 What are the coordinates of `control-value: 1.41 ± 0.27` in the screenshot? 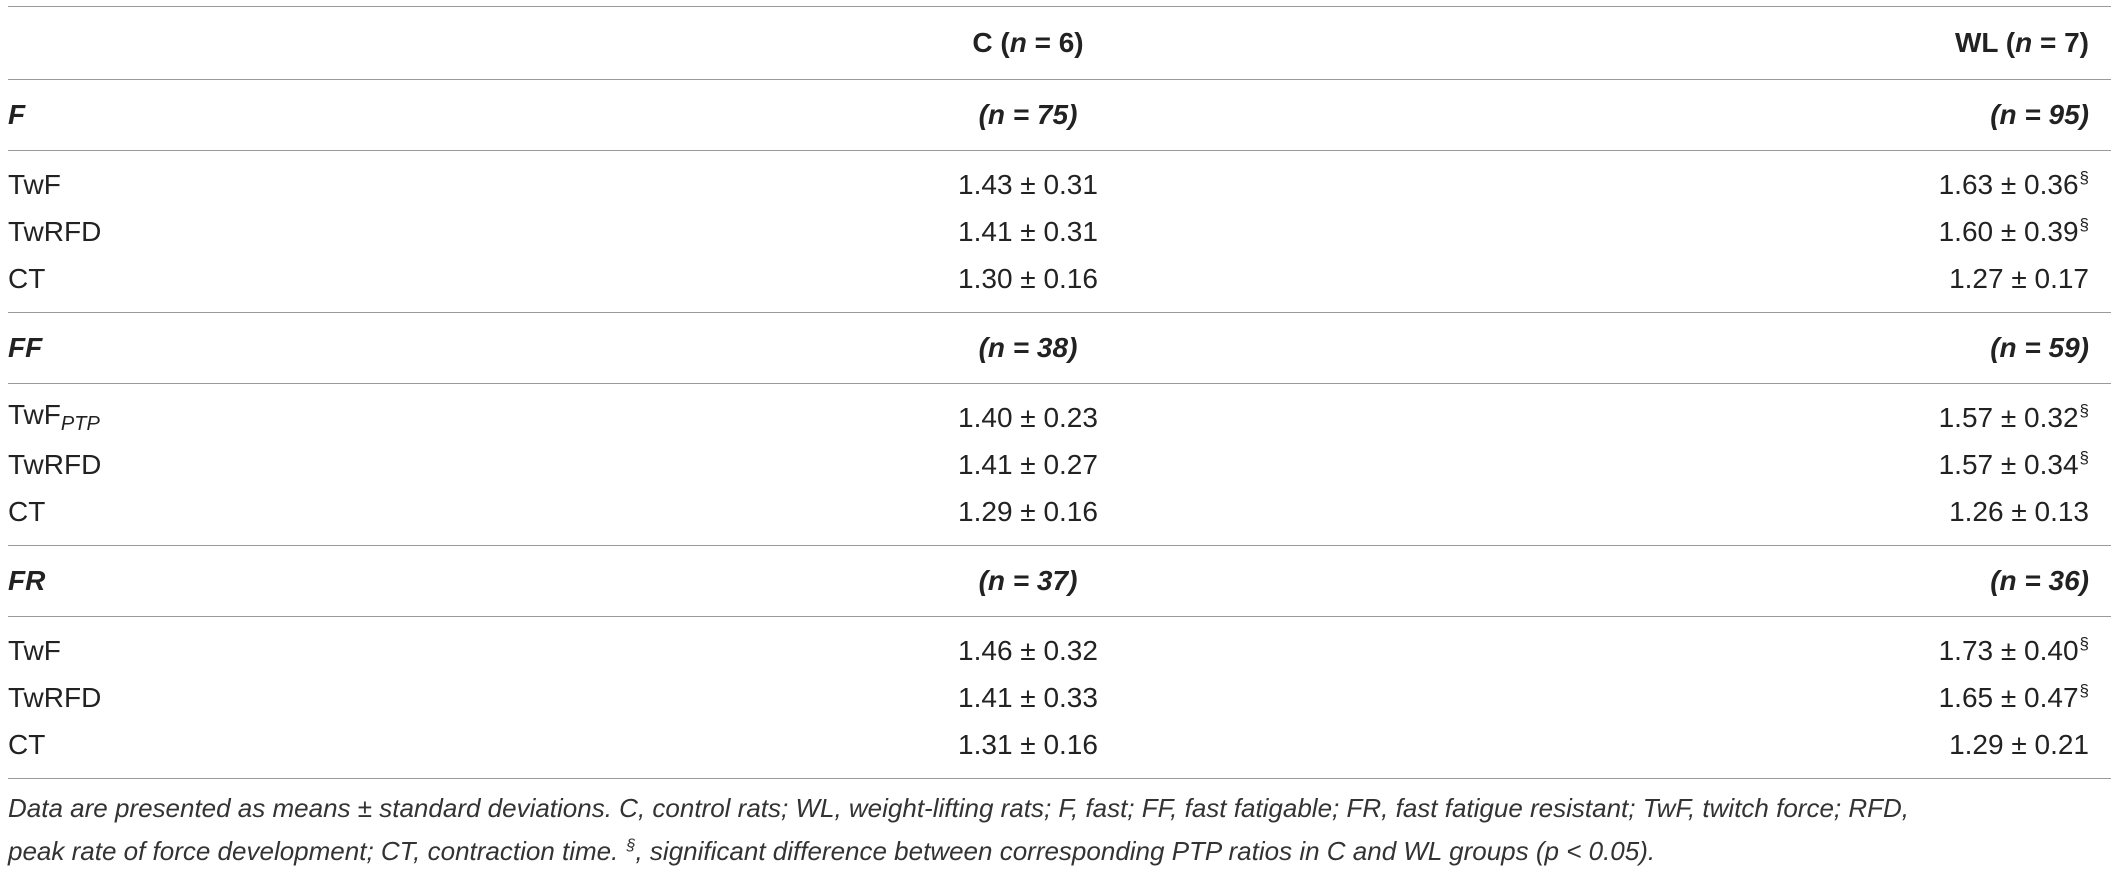 It's located at (1028, 464).